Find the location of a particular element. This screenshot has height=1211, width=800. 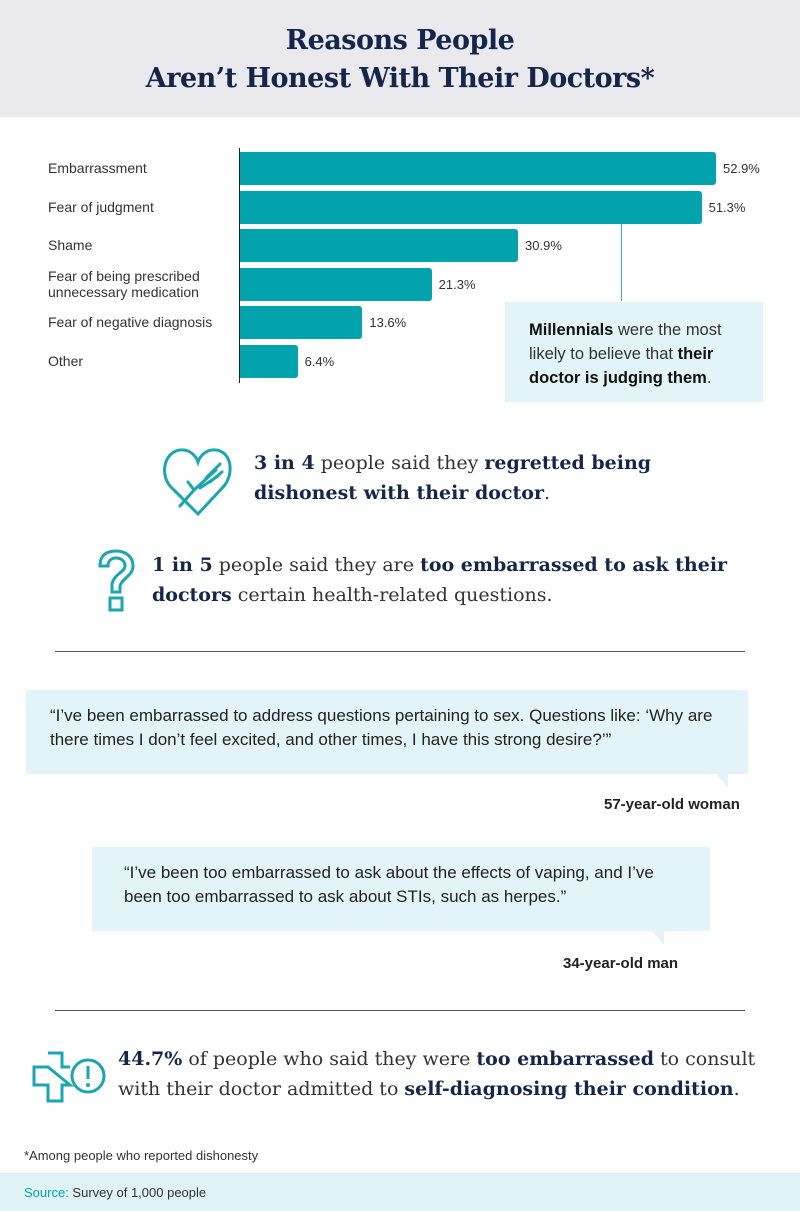

title-line-2: Aren’t Honest With Their Doctors* is located at coordinates (400, 78).